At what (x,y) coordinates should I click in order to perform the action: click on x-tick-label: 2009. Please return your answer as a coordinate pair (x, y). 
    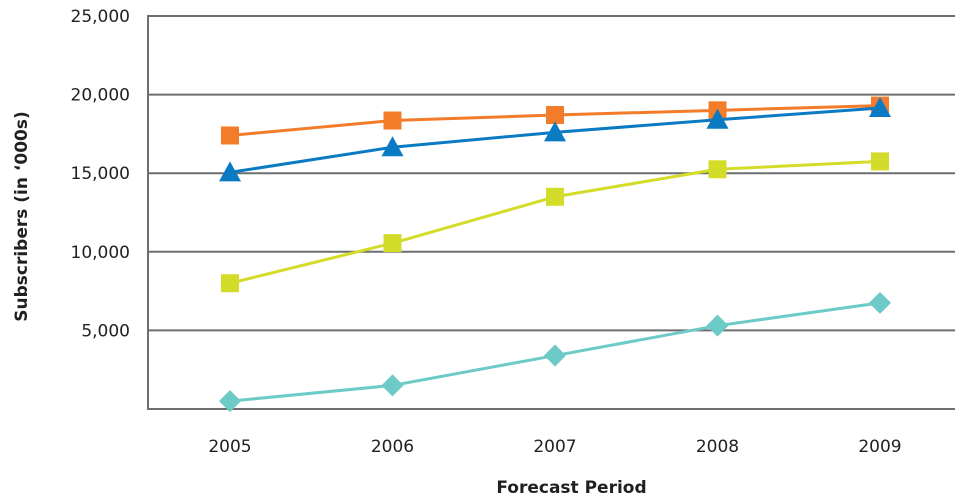
    Looking at the image, I should click on (879, 447).